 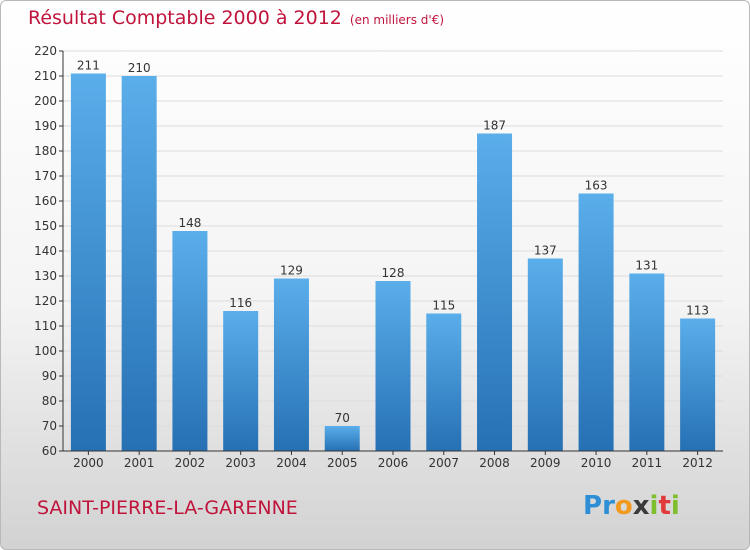 What do you see at coordinates (45, 326) in the screenshot?
I see `y-tick-label: 110` at bounding box center [45, 326].